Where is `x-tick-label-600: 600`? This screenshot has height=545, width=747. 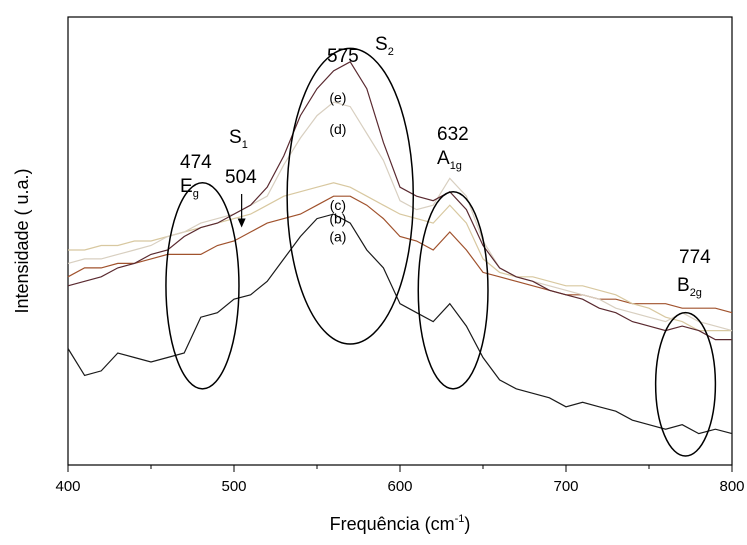 x-tick-label-600: 600 is located at coordinates (399, 486).